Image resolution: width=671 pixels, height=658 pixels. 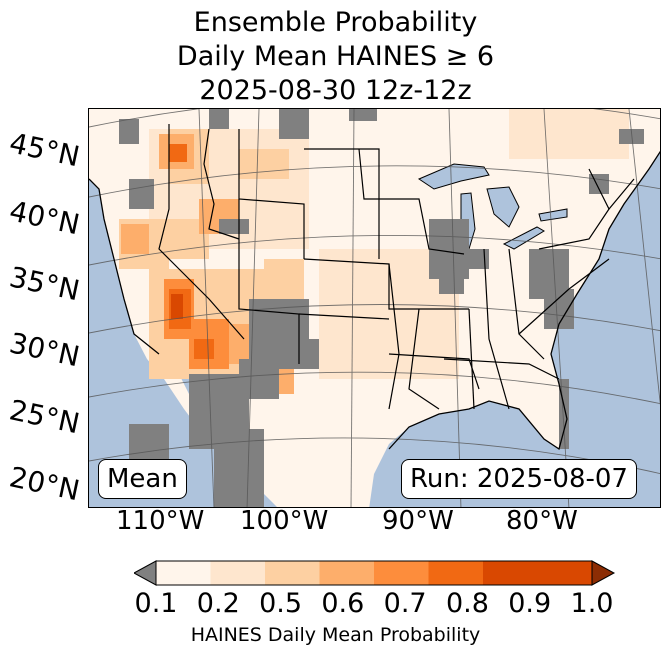 What do you see at coordinates (281, 603) in the screenshot?
I see `colorbar-tick-label: 0.5` at bounding box center [281, 603].